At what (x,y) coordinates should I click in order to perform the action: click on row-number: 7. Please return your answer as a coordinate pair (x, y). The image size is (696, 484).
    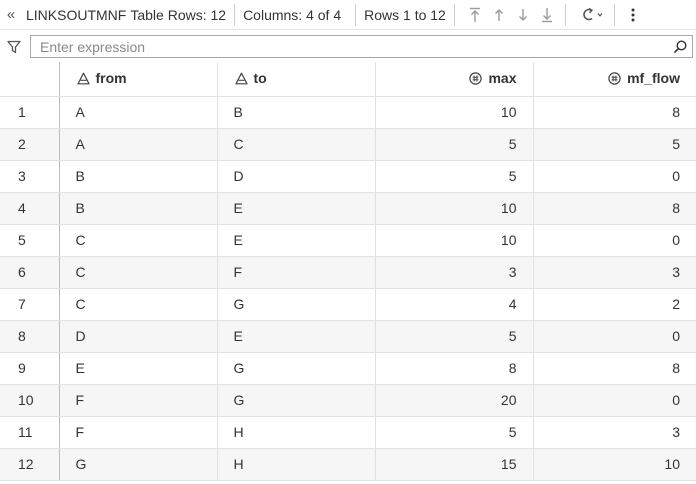
    Looking at the image, I should click on (30, 304).